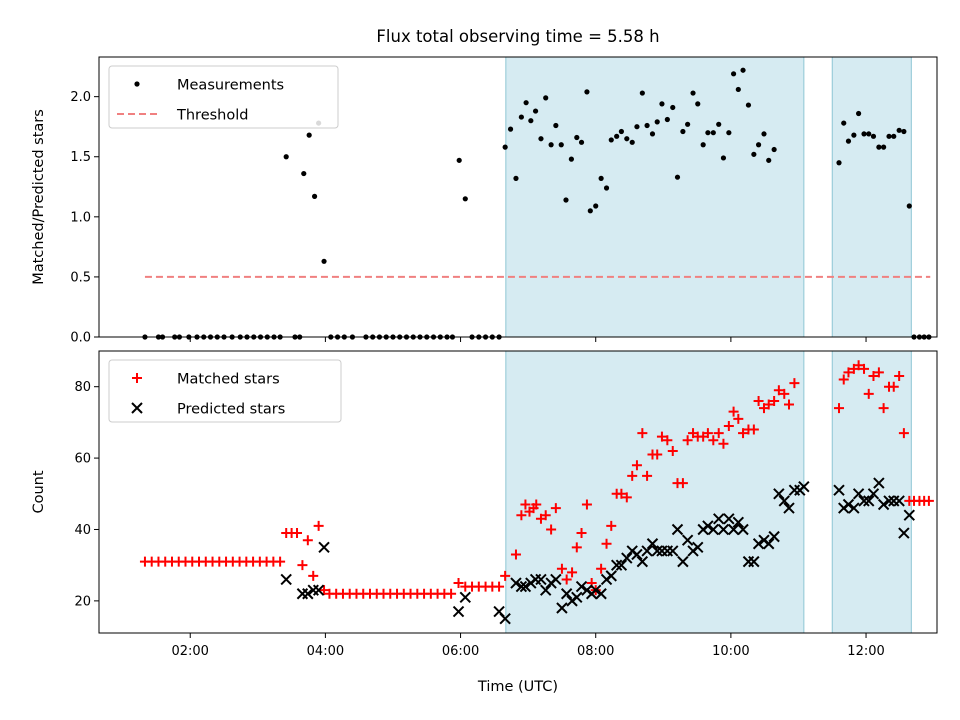  Describe the element at coordinates (137, 408) in the screenshot. I see `legend-predicted-swatch` at that location.